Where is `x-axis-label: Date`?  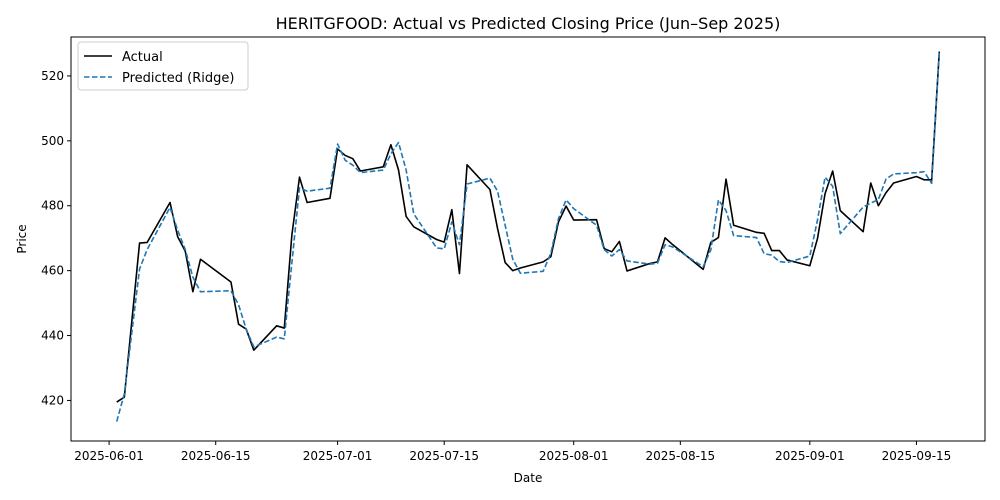 x-axis-label: Date is located at coordinates (528, 478).